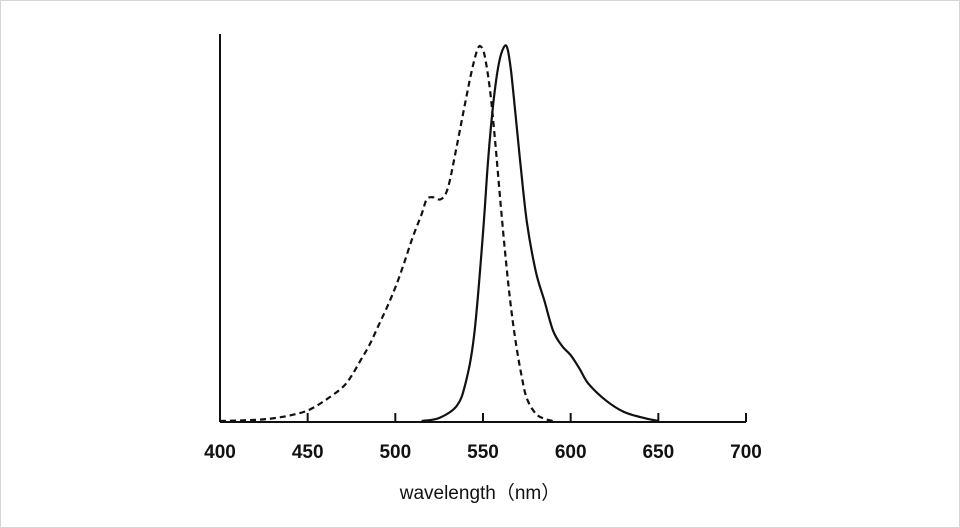  I want to click on x-tick-label: 700, so click(746, 452).